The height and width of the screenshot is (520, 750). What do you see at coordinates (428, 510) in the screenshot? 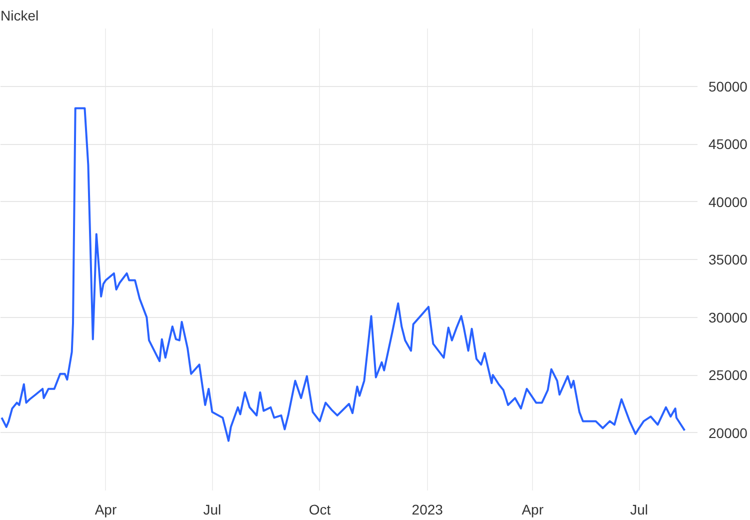
I see `x-tick-label: 2023` at bounding box center [428, 510].